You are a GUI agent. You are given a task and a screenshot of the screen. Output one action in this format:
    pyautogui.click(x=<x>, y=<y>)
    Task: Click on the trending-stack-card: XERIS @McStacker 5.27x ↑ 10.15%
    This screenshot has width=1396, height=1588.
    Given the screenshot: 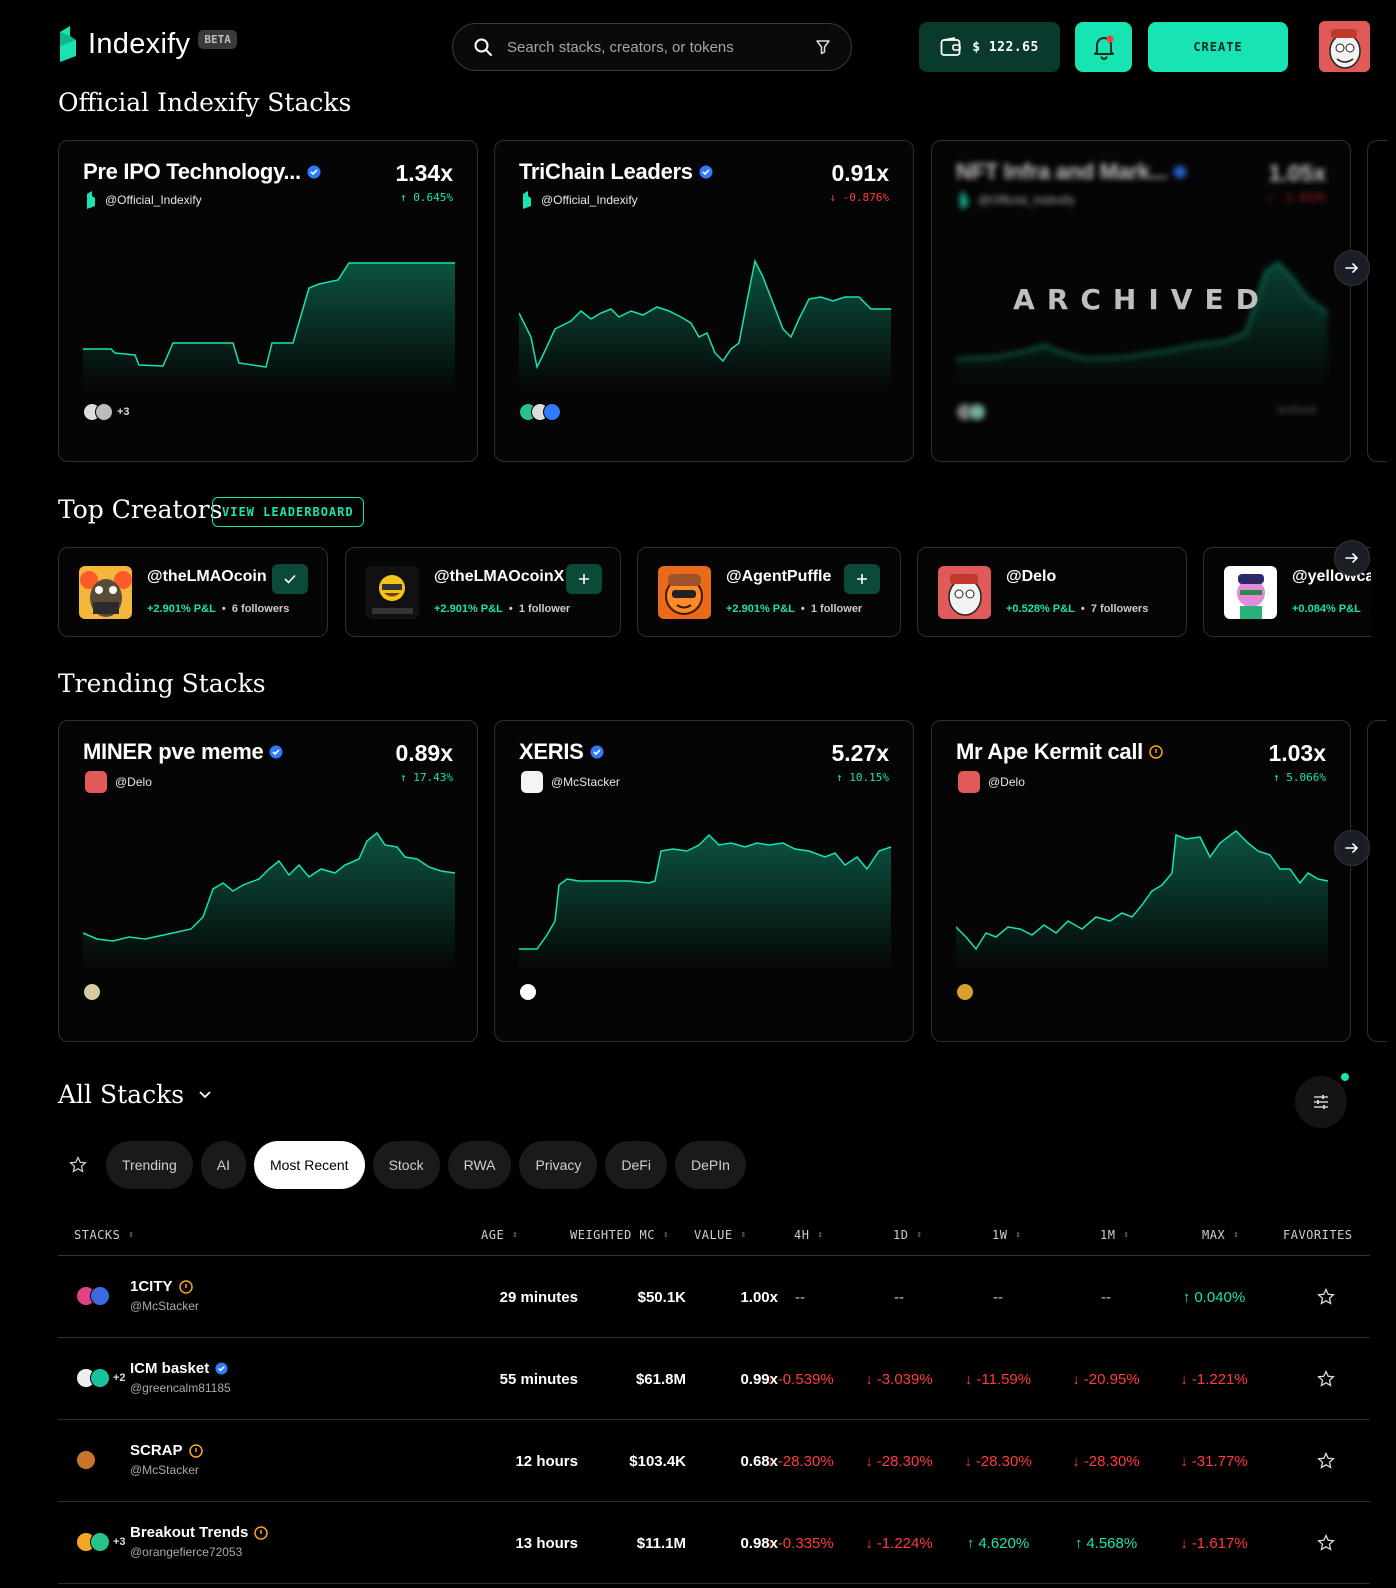 What is the action you would take?
    pyautogui.click(x=704, y=881)
    